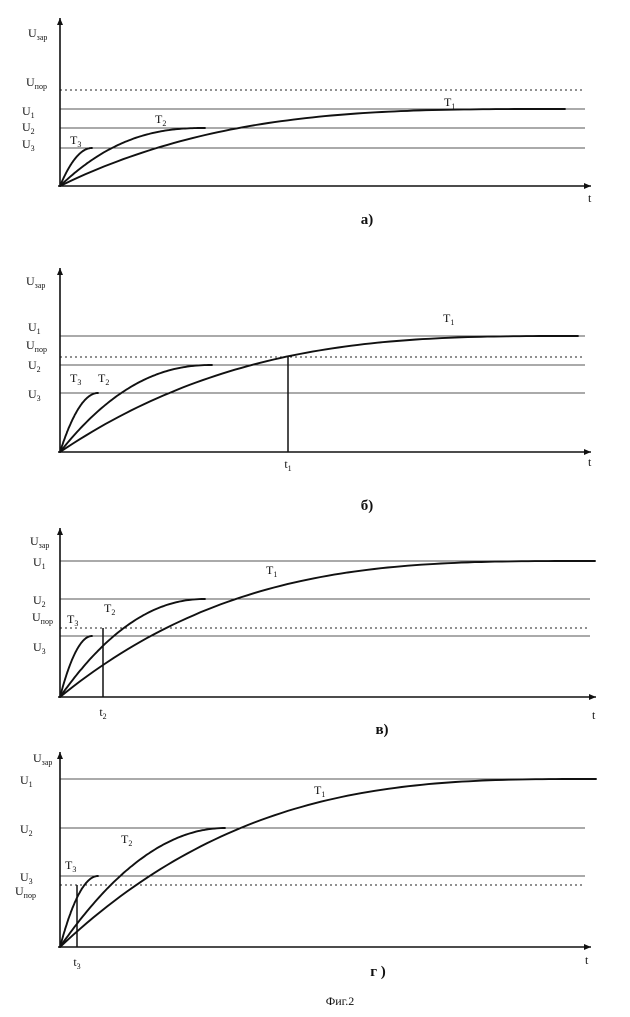  Describe the element at coordinates (381, 730) in the screenshot. I see `panel-letter: в)` at that location.